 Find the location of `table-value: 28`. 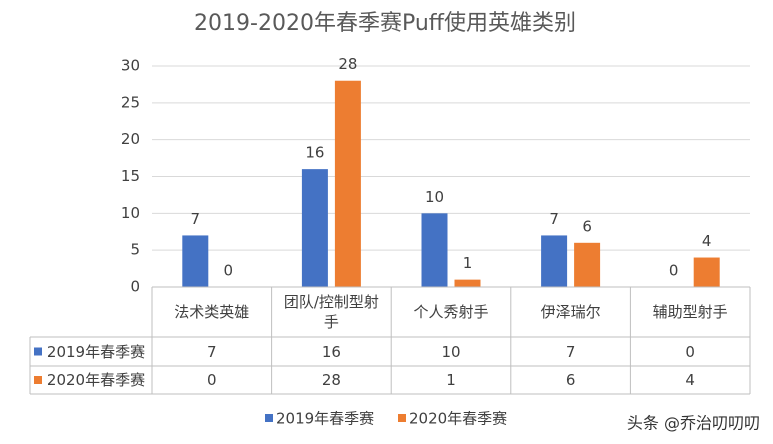

table-value: 28 is located at coordinates (331, 380).